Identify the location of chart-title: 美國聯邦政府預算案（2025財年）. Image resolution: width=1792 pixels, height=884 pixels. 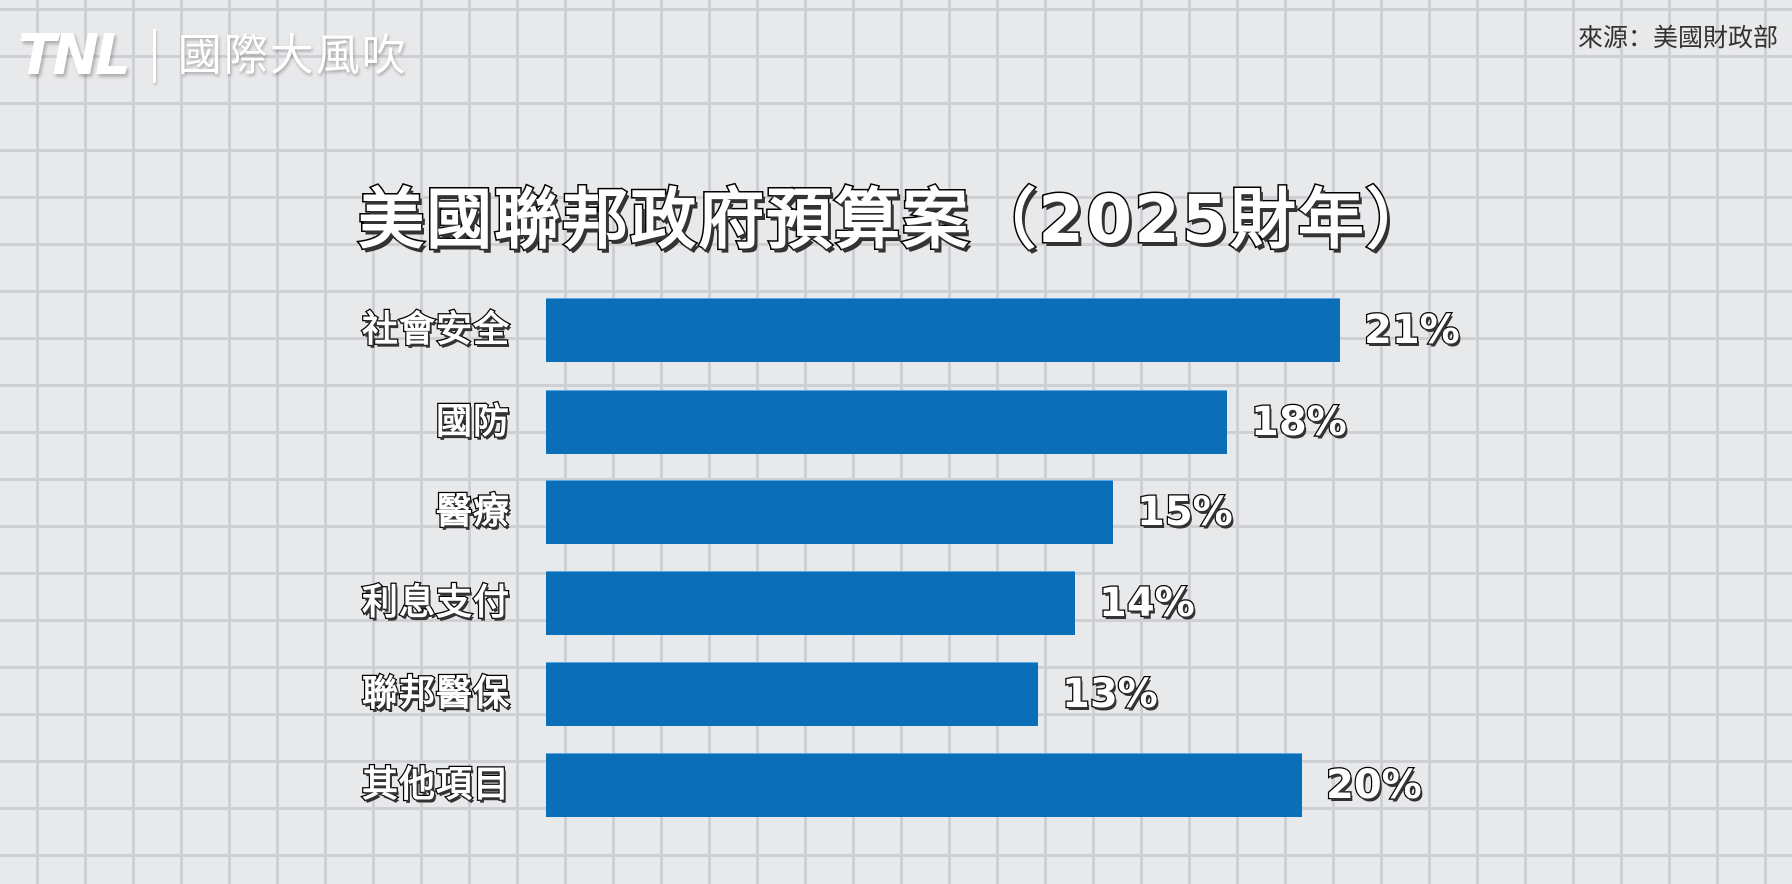
(895, 220).